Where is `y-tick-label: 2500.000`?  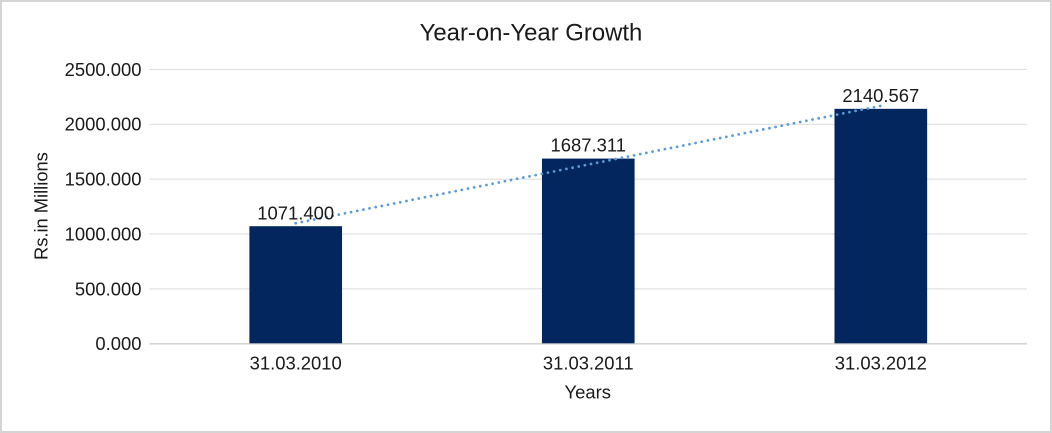
y-tick-label: 2500.000 is located at coordinates (103, 69).